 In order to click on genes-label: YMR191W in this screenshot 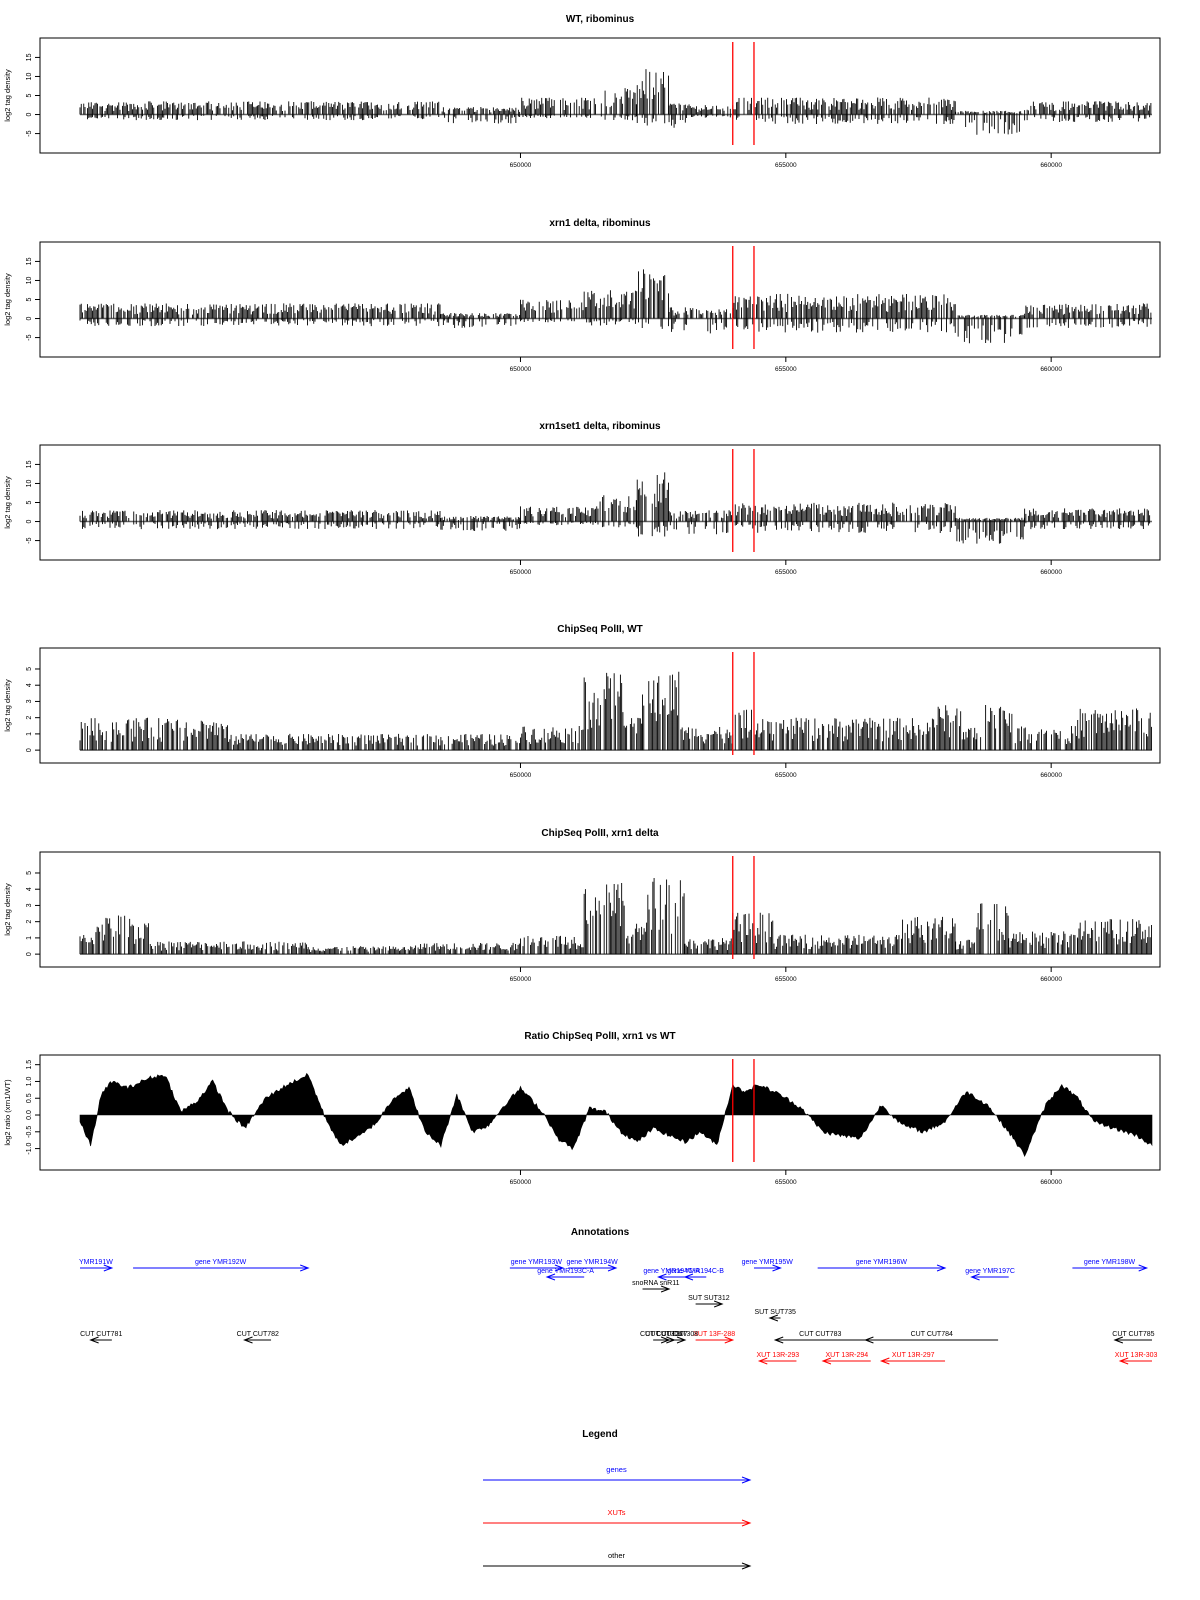, I will do `click(96, 1262)`.